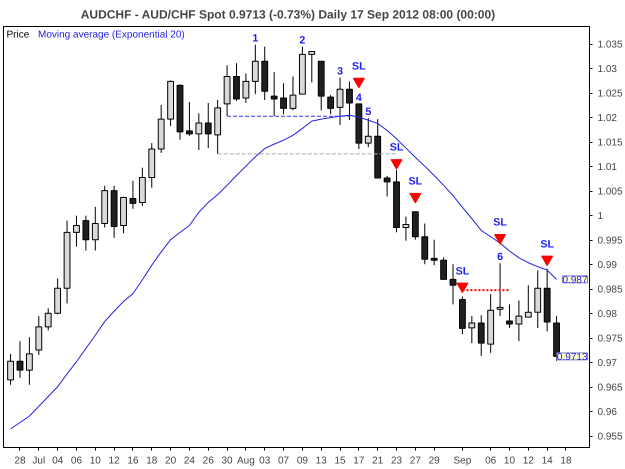  I want to click on y-tick-label: 0.98, so click(608, 314).